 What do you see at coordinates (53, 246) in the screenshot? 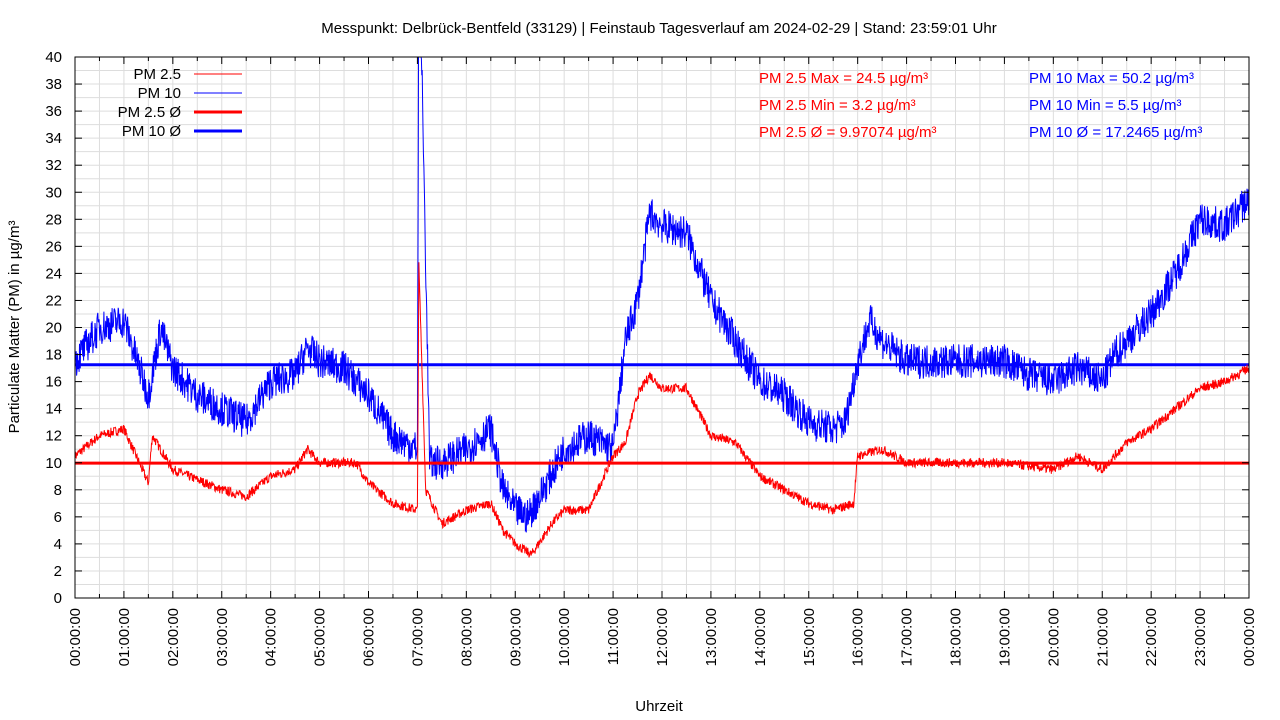
I see `y-tick-label: 26` at bounding box center [53, 246].